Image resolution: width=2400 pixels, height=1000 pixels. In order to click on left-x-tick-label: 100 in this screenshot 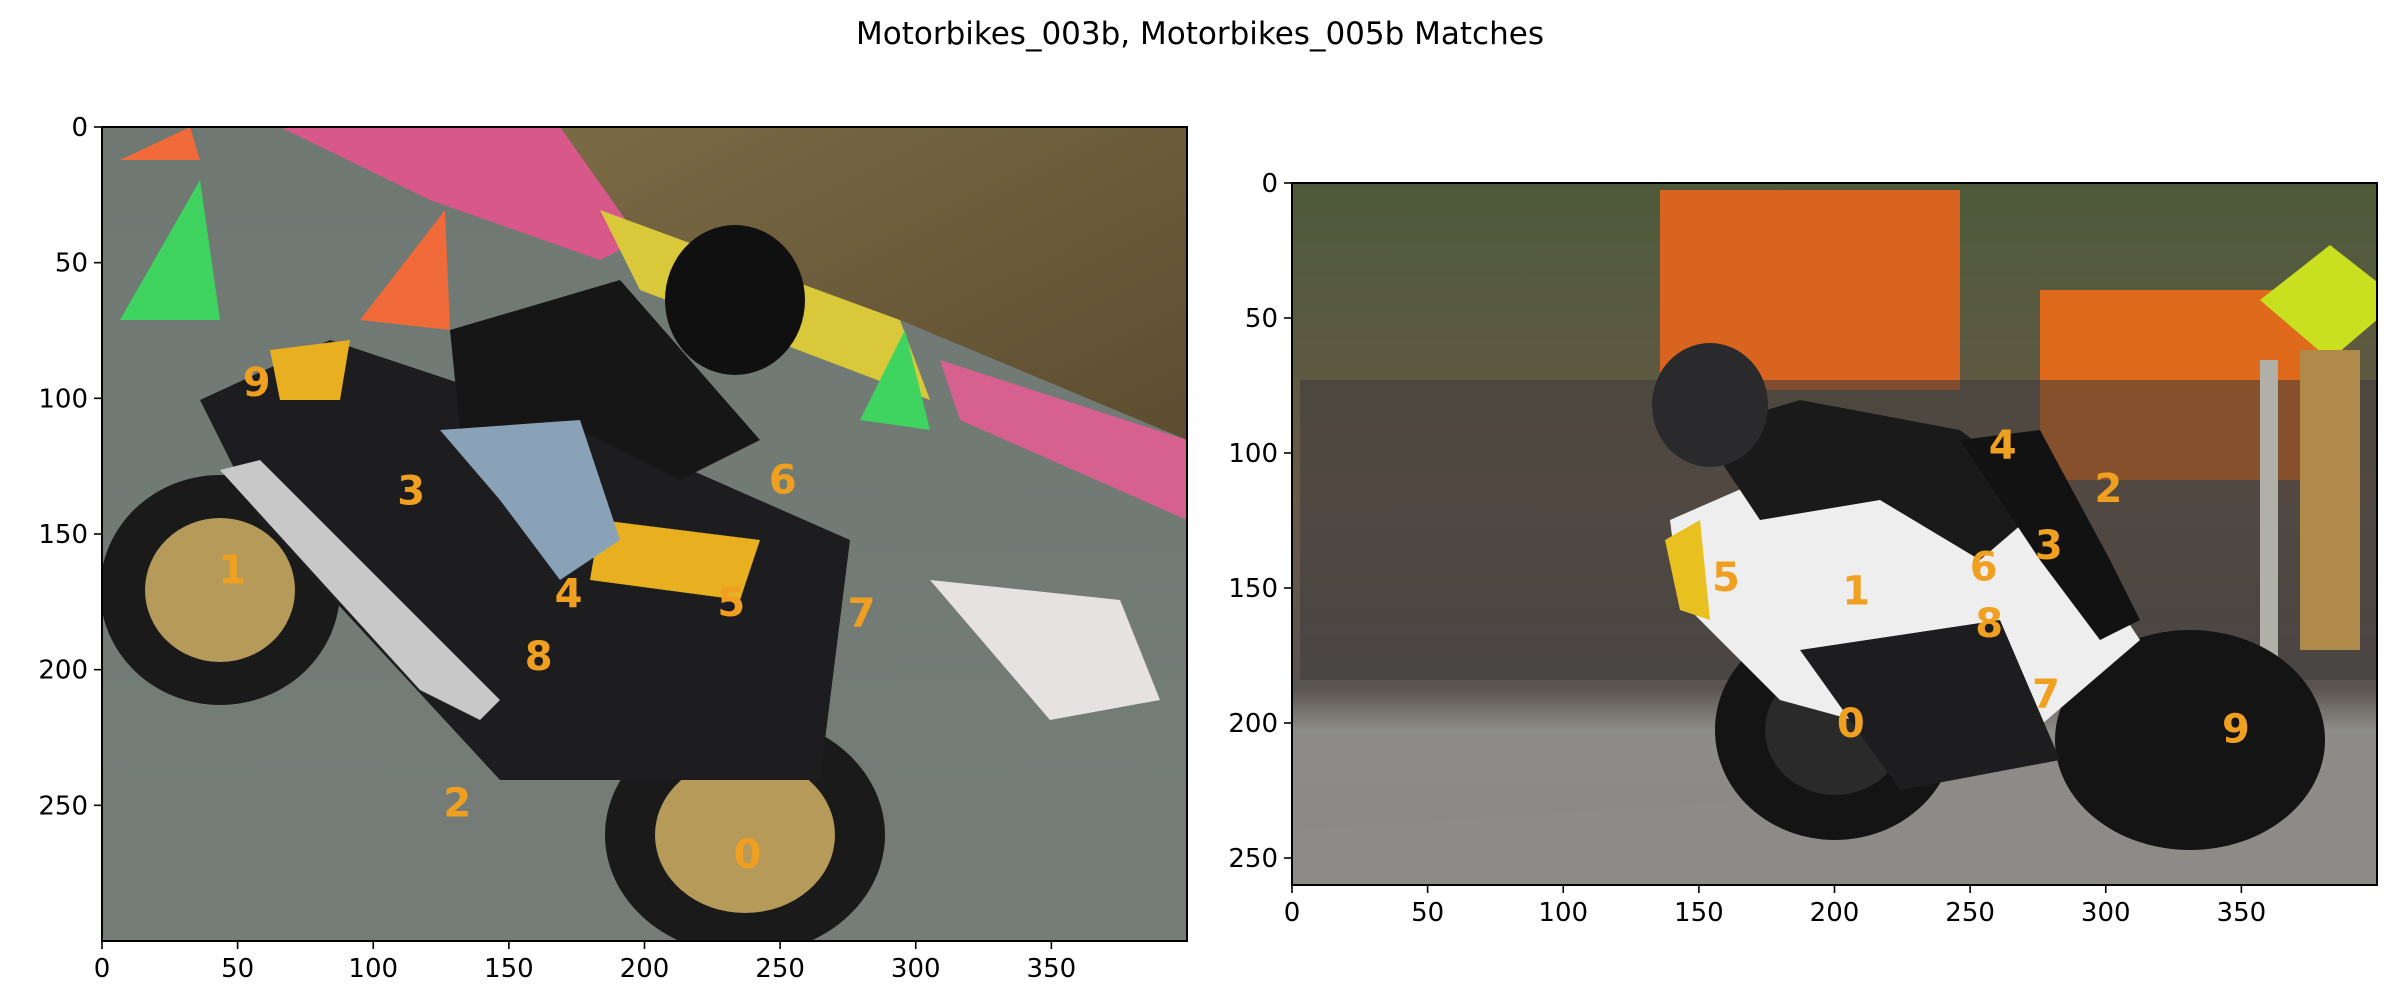, I will do `click(373, 969)`.